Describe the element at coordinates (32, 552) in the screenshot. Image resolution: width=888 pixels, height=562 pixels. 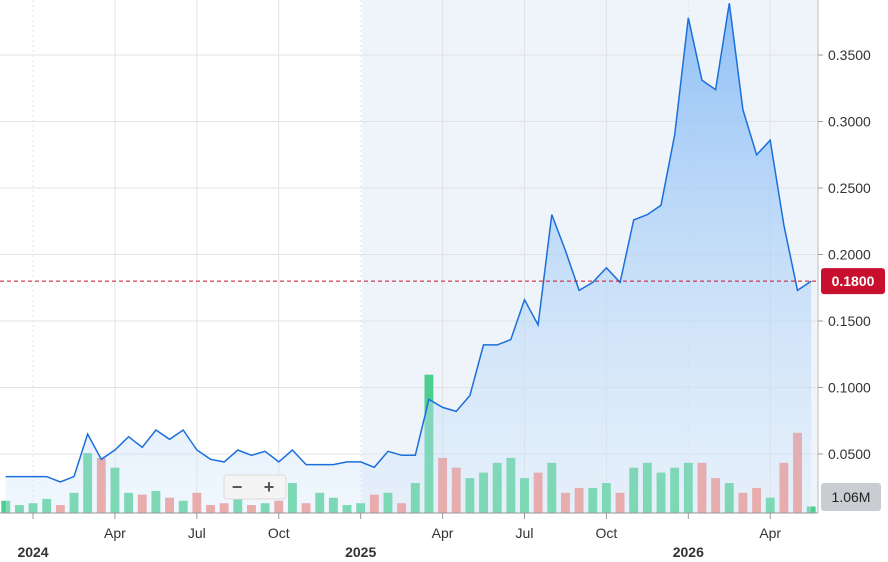
I see `x-tick-label: 2024` at that location.